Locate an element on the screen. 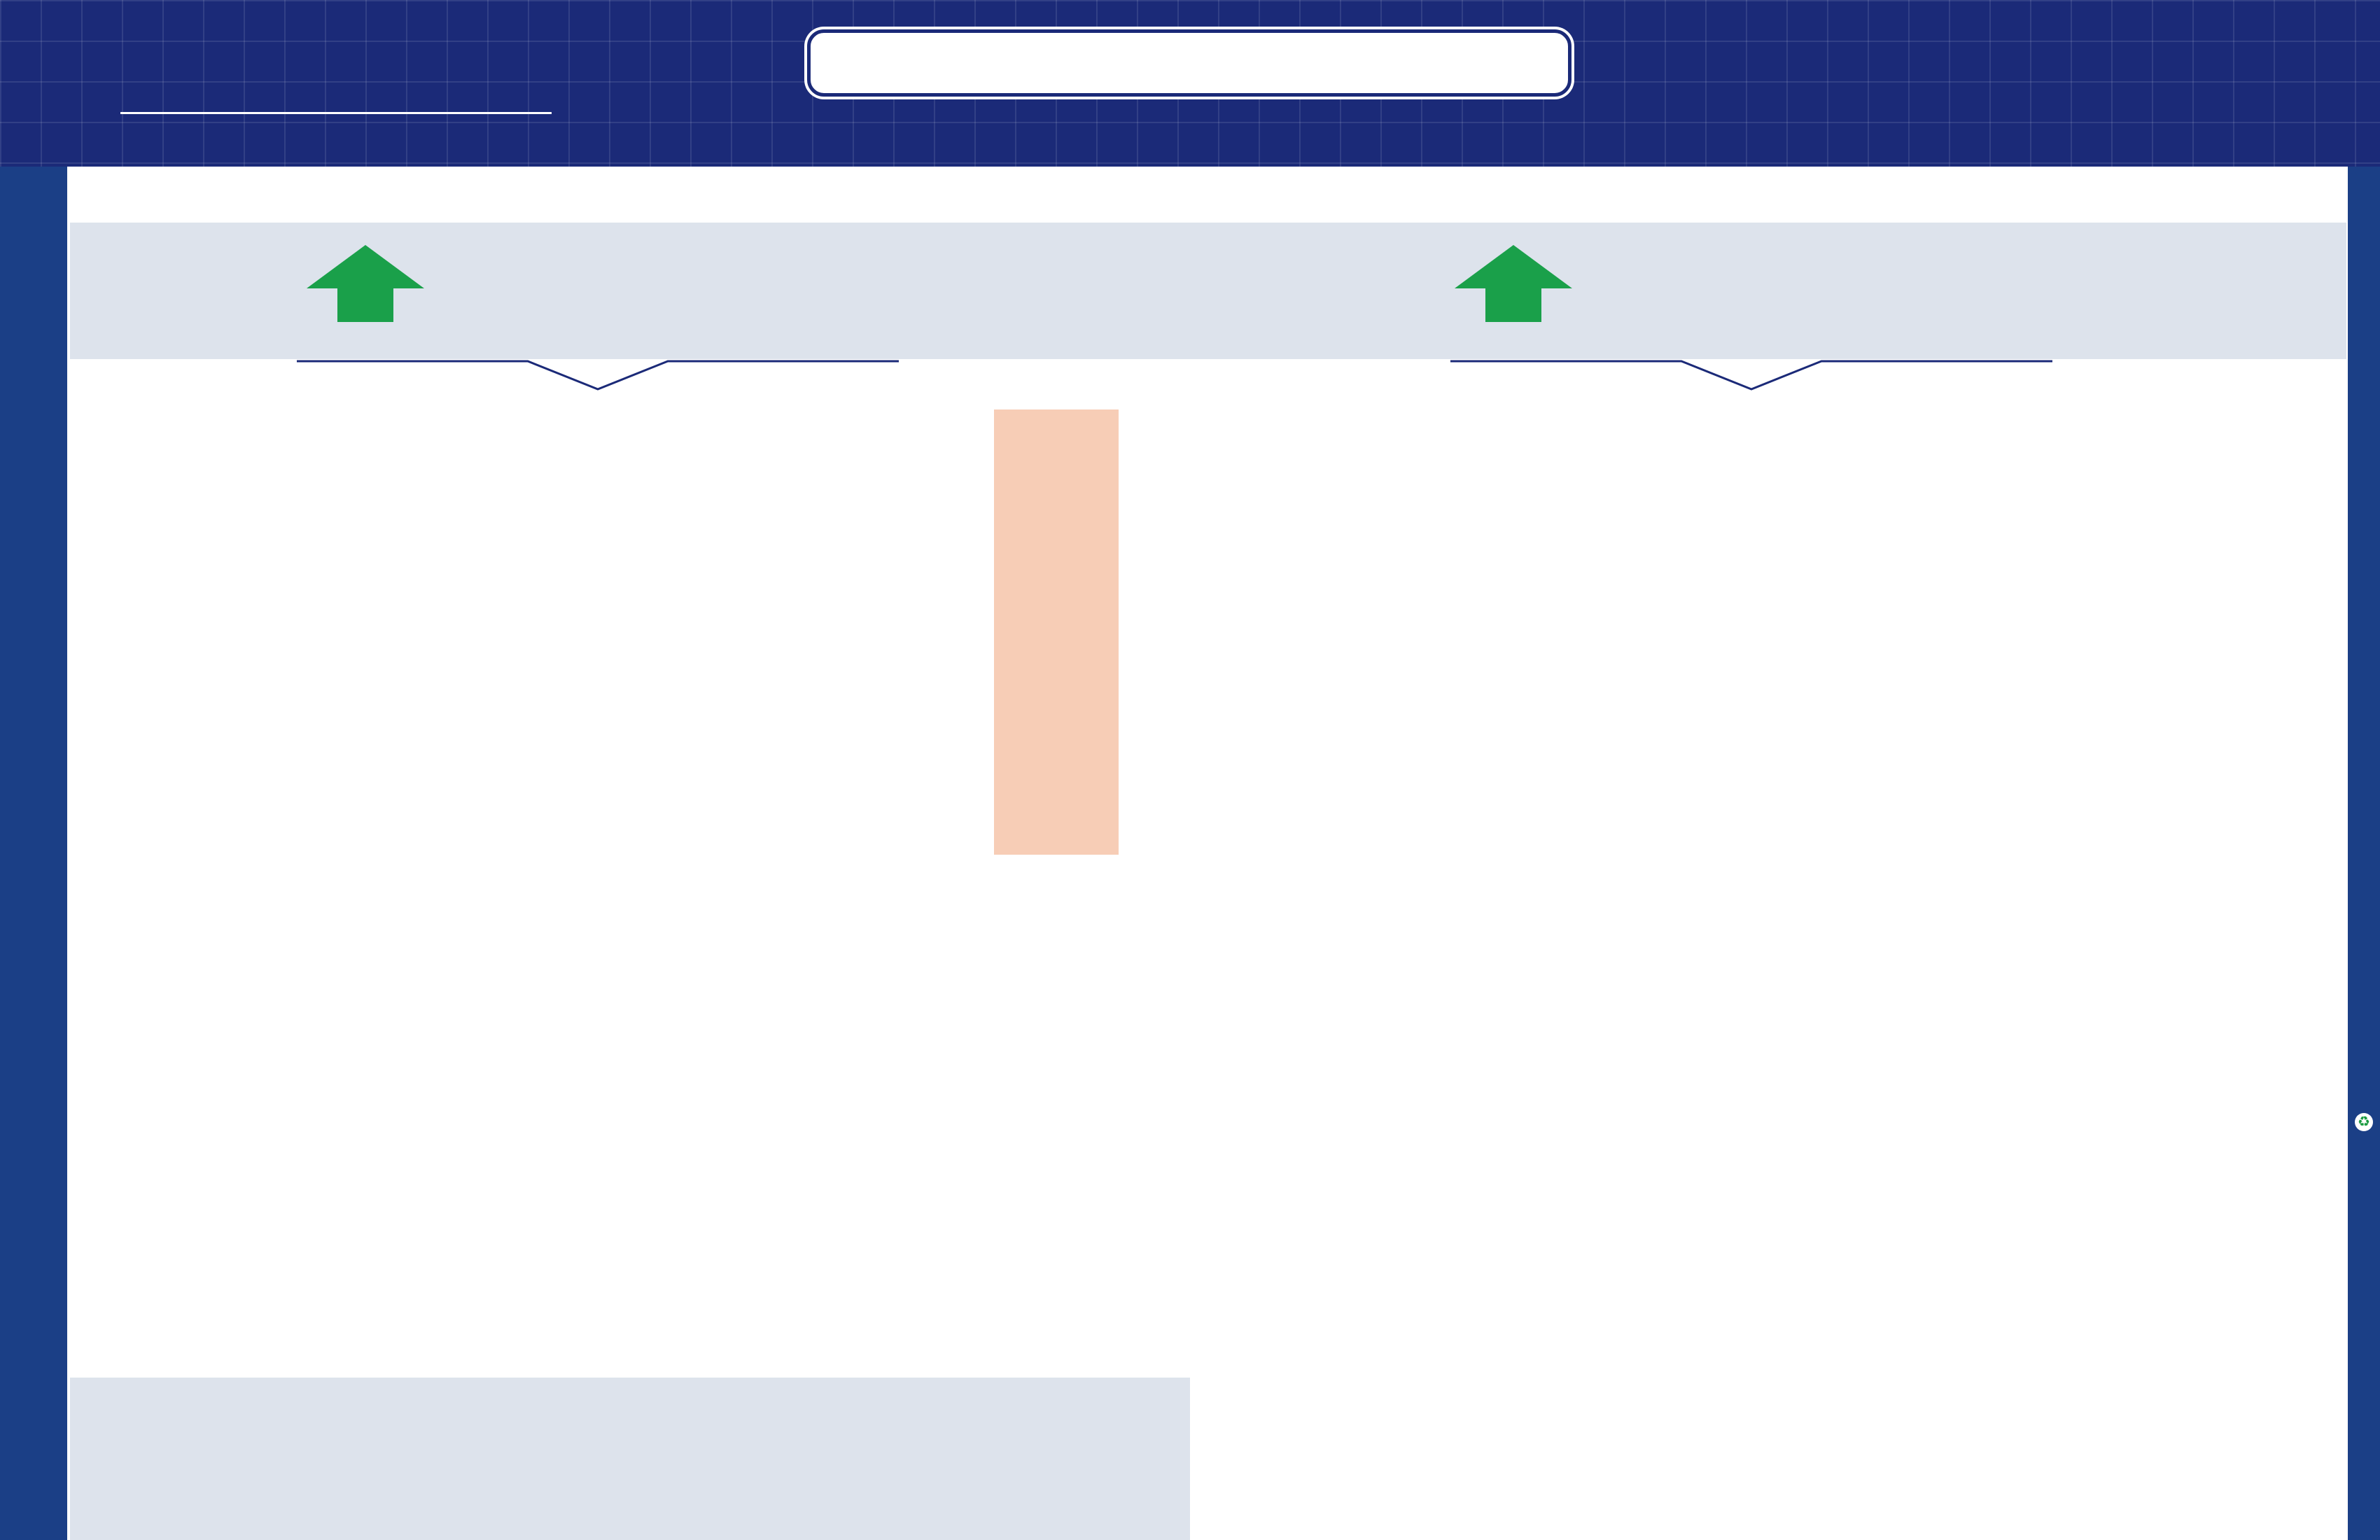 The height and width of the screenshot is (1540, 2380). left-up-arrow-icon is located at coordinates (365, 283).